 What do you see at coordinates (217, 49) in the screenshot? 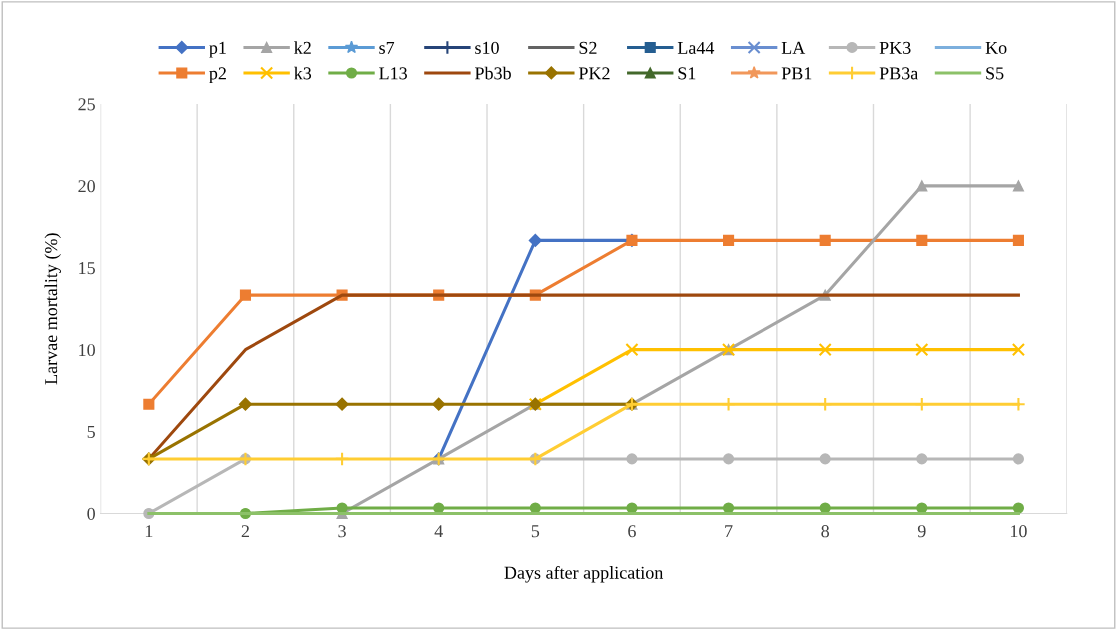
I see `legend-label: p1` at bounding box center [217, 49].